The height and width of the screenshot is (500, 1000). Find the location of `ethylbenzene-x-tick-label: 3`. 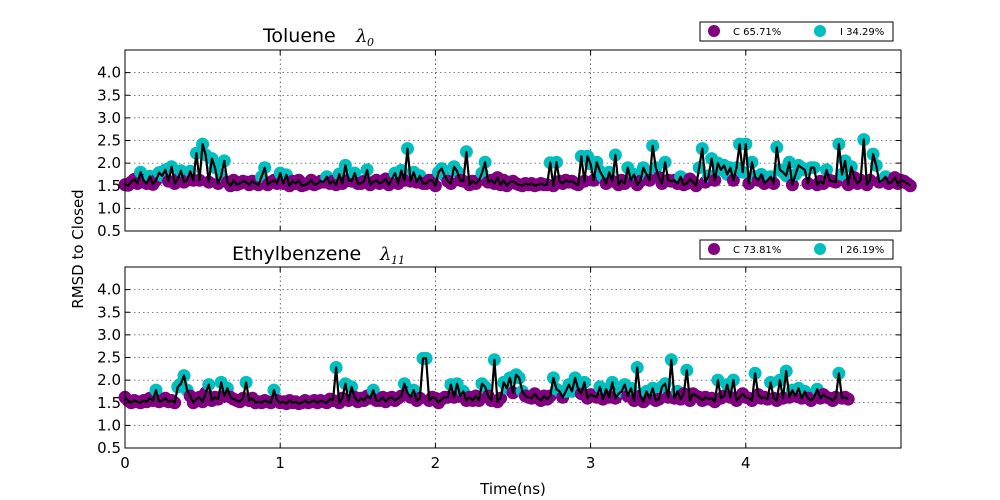

ethylbenzene-x-tick-label: 3 is located at coordinates (591, 463).